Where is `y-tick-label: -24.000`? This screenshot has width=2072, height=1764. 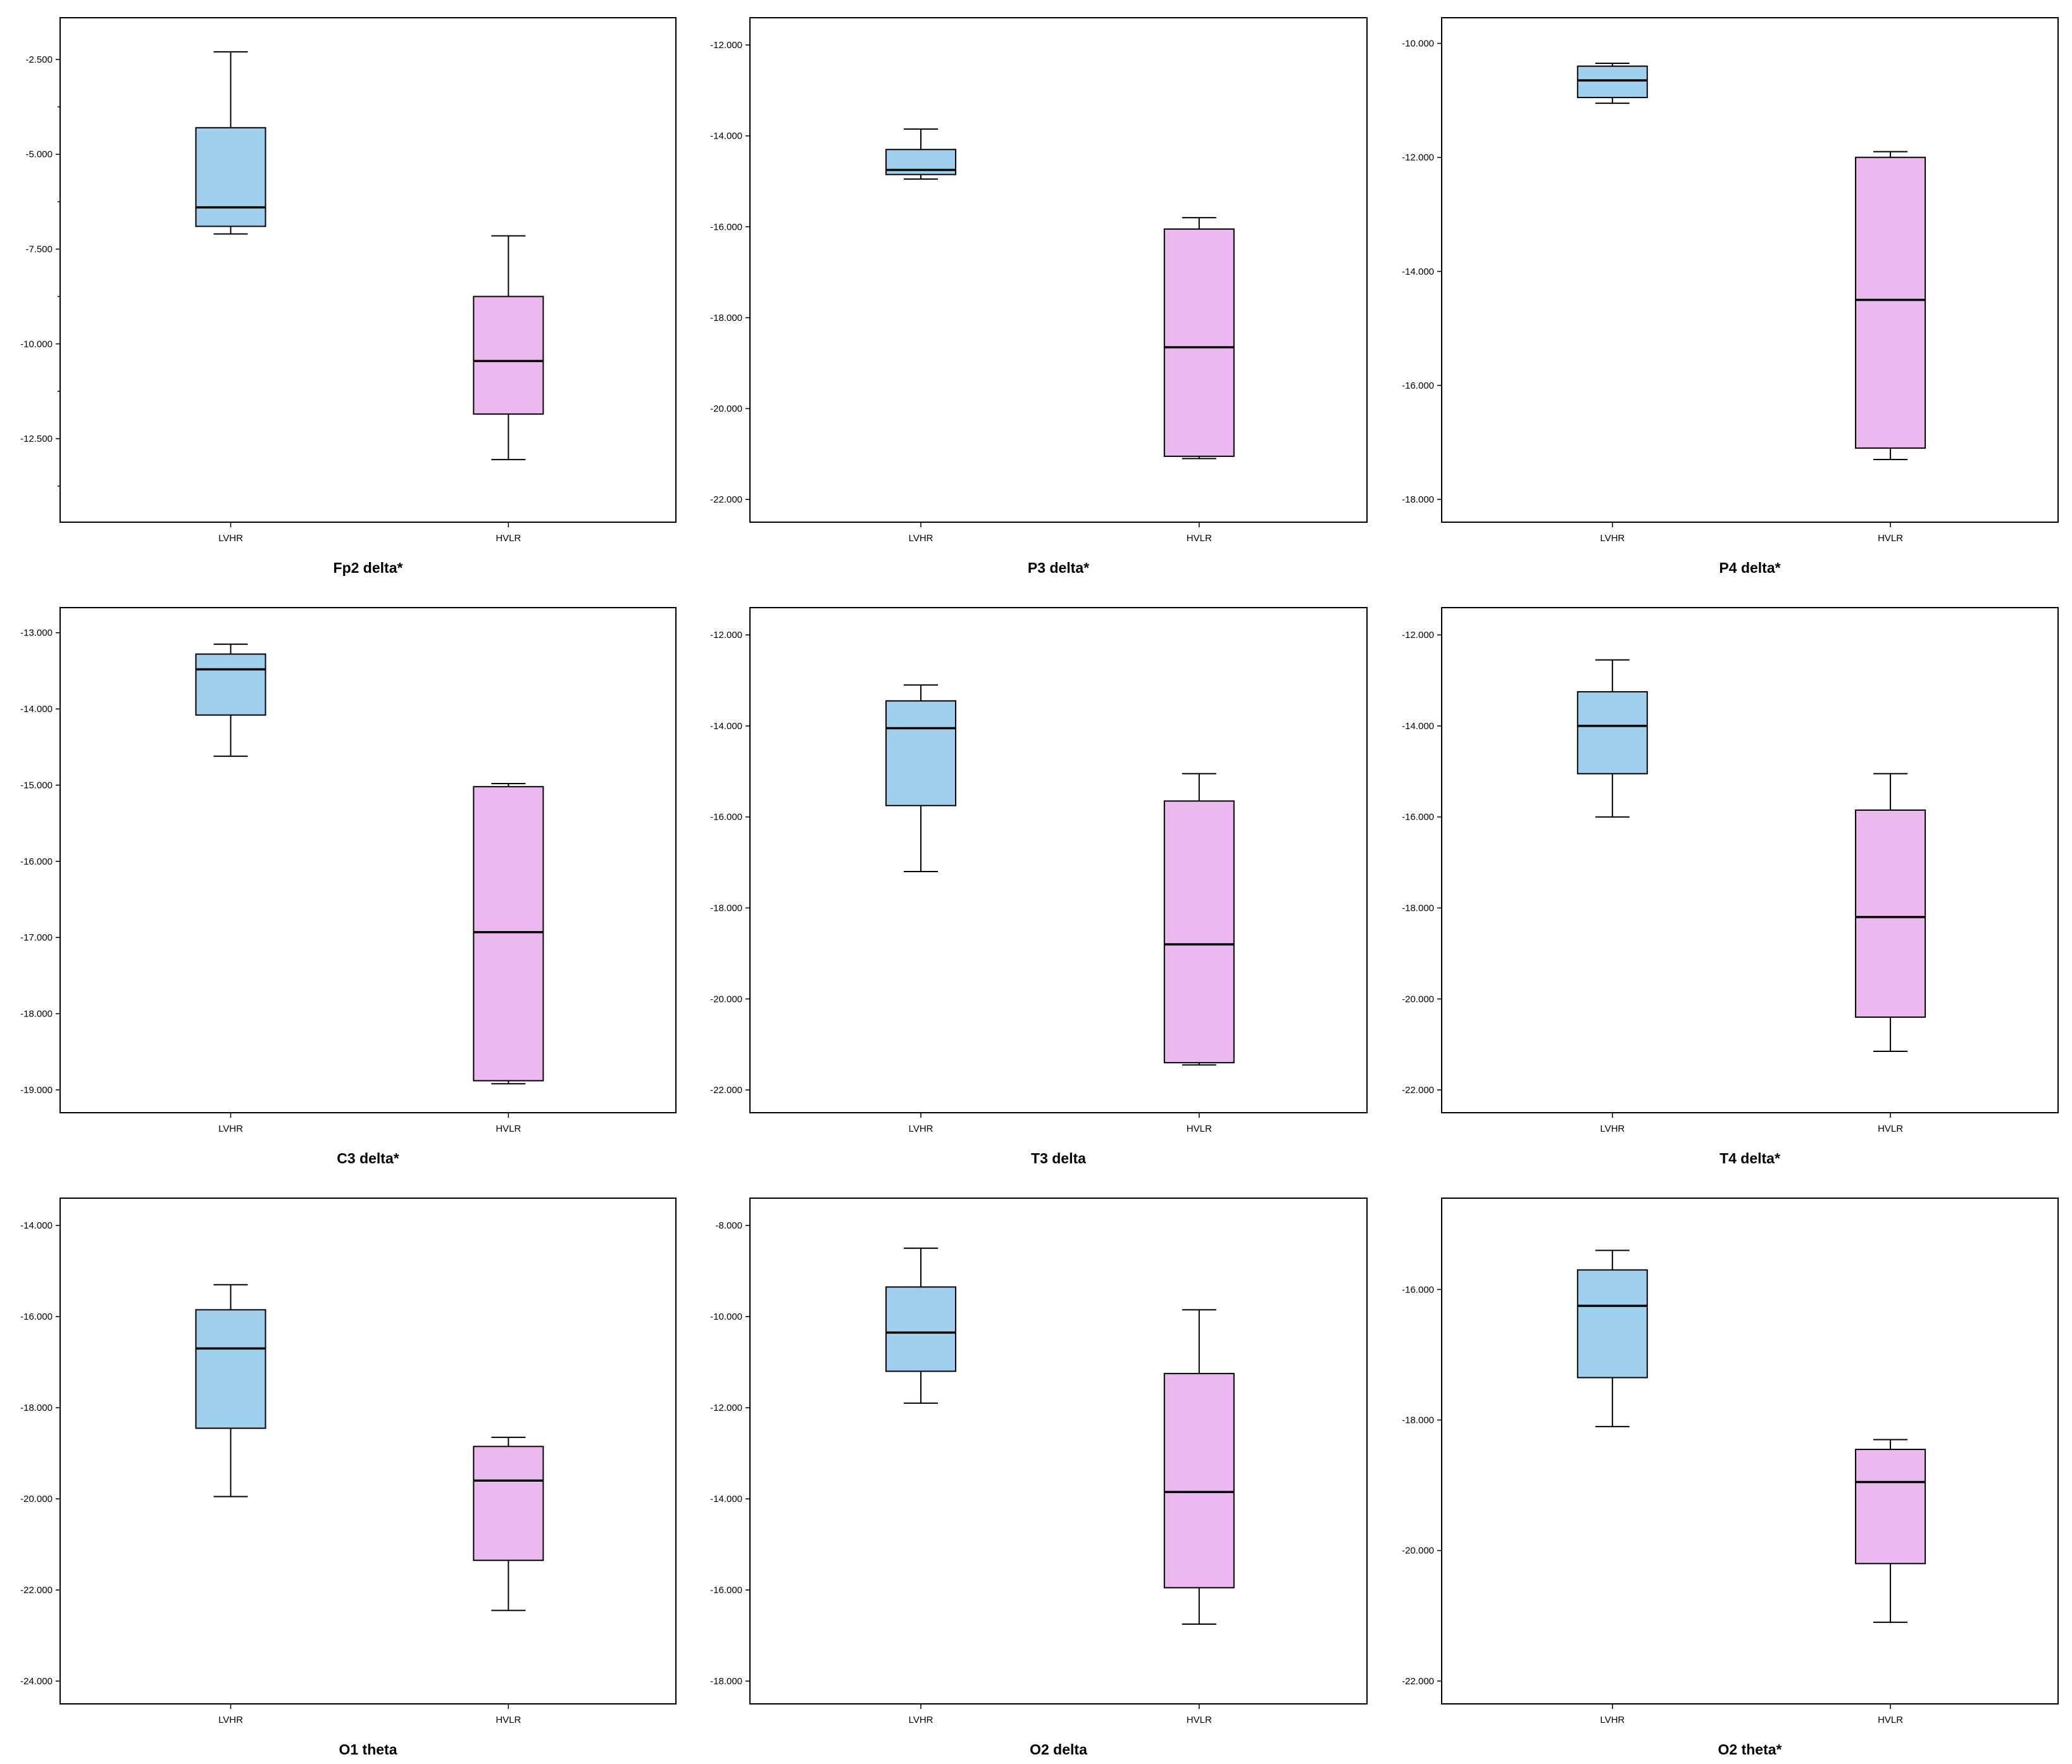 y-tick-label: -24.000 is located at coordinates (36, 1681).